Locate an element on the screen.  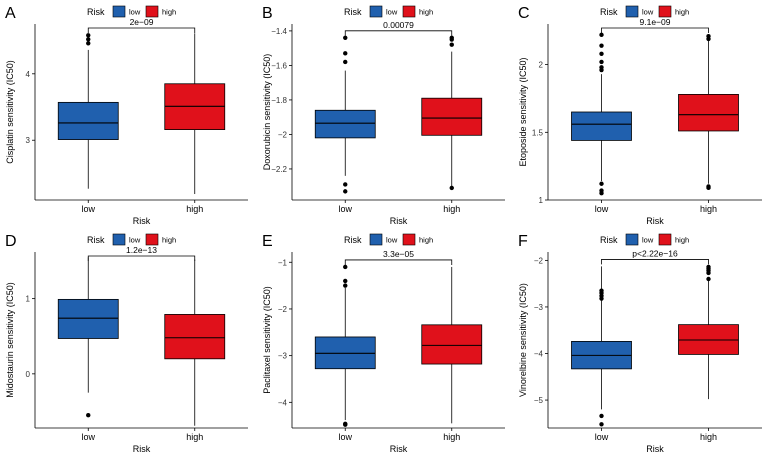
p-value-label: 3.3e−05 is located at coordinates (398, 254).